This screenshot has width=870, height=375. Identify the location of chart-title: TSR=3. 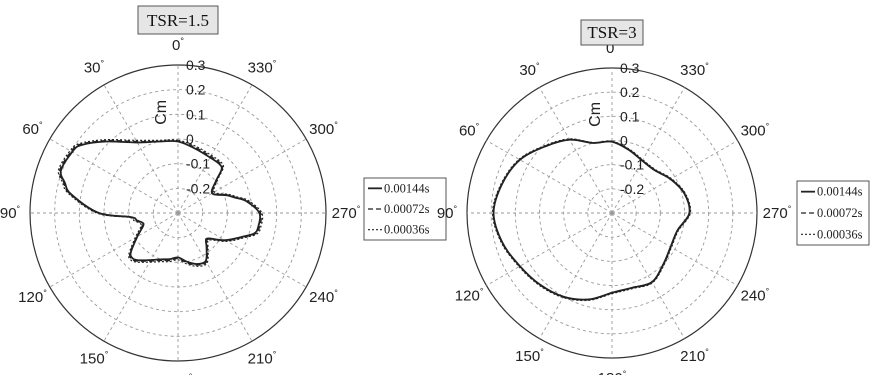
(611, 32).